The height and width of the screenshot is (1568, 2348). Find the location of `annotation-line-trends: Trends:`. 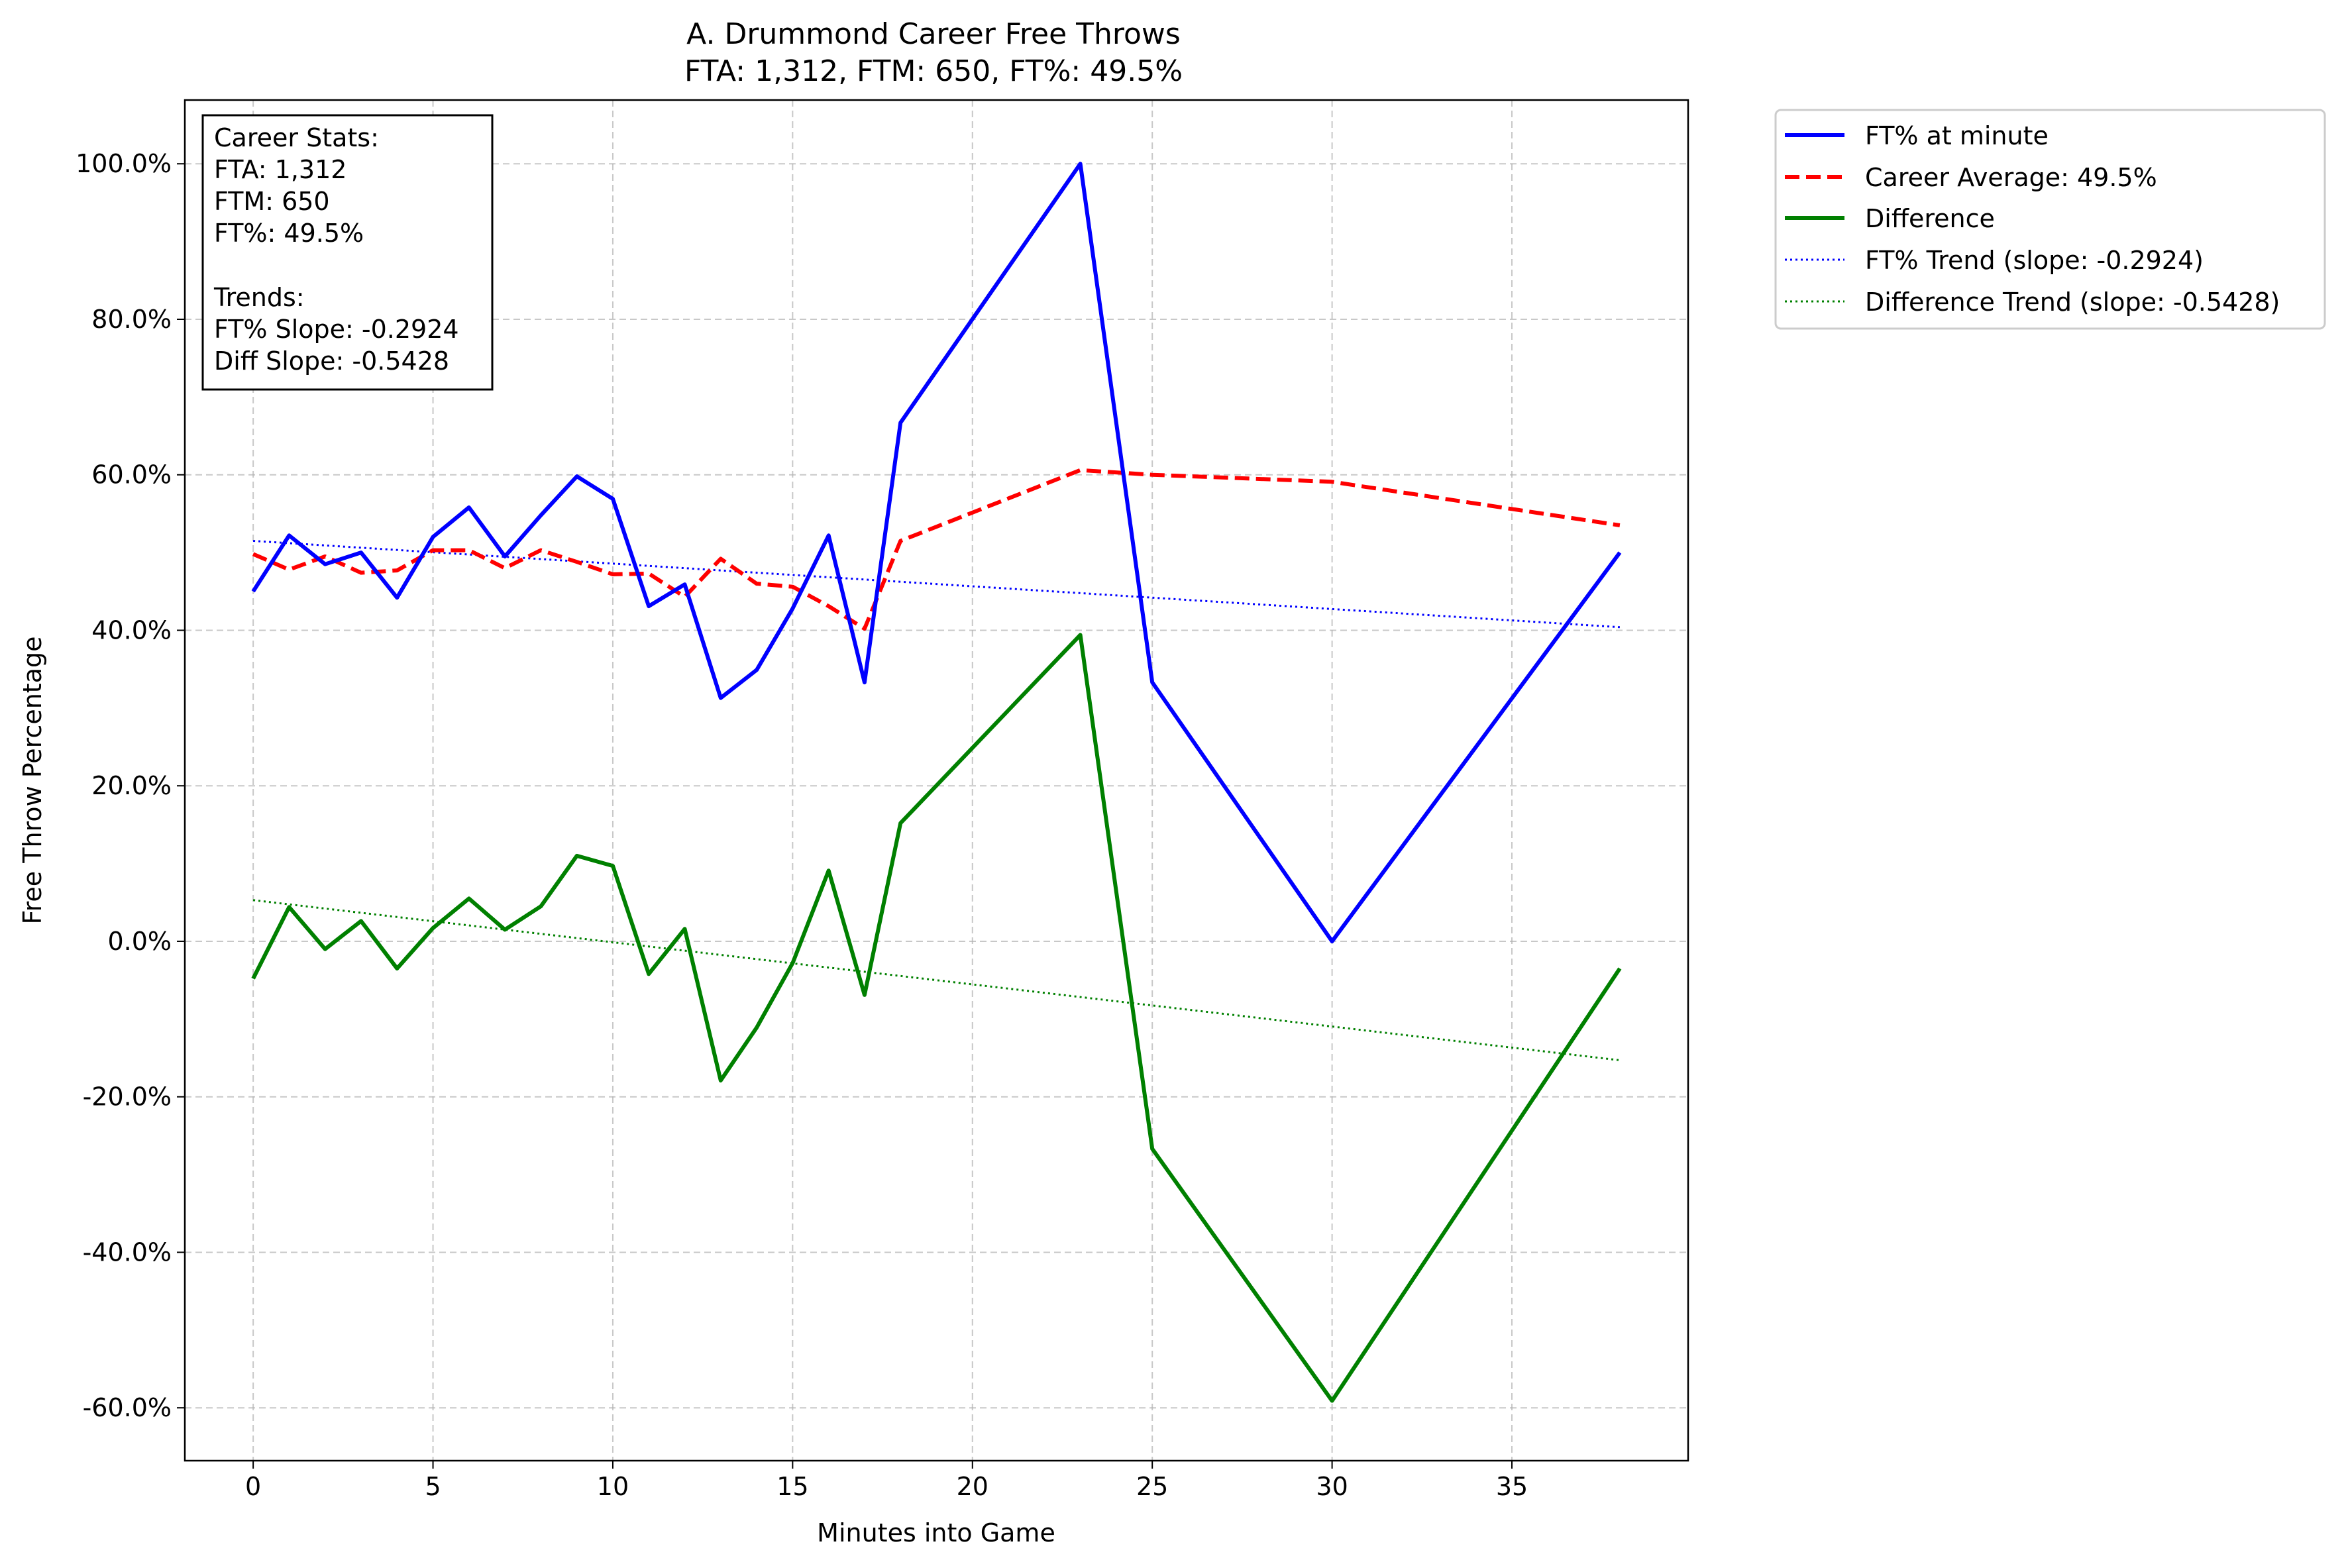

annotation-line-trends: Trends: is located at coordinates (259, 297).